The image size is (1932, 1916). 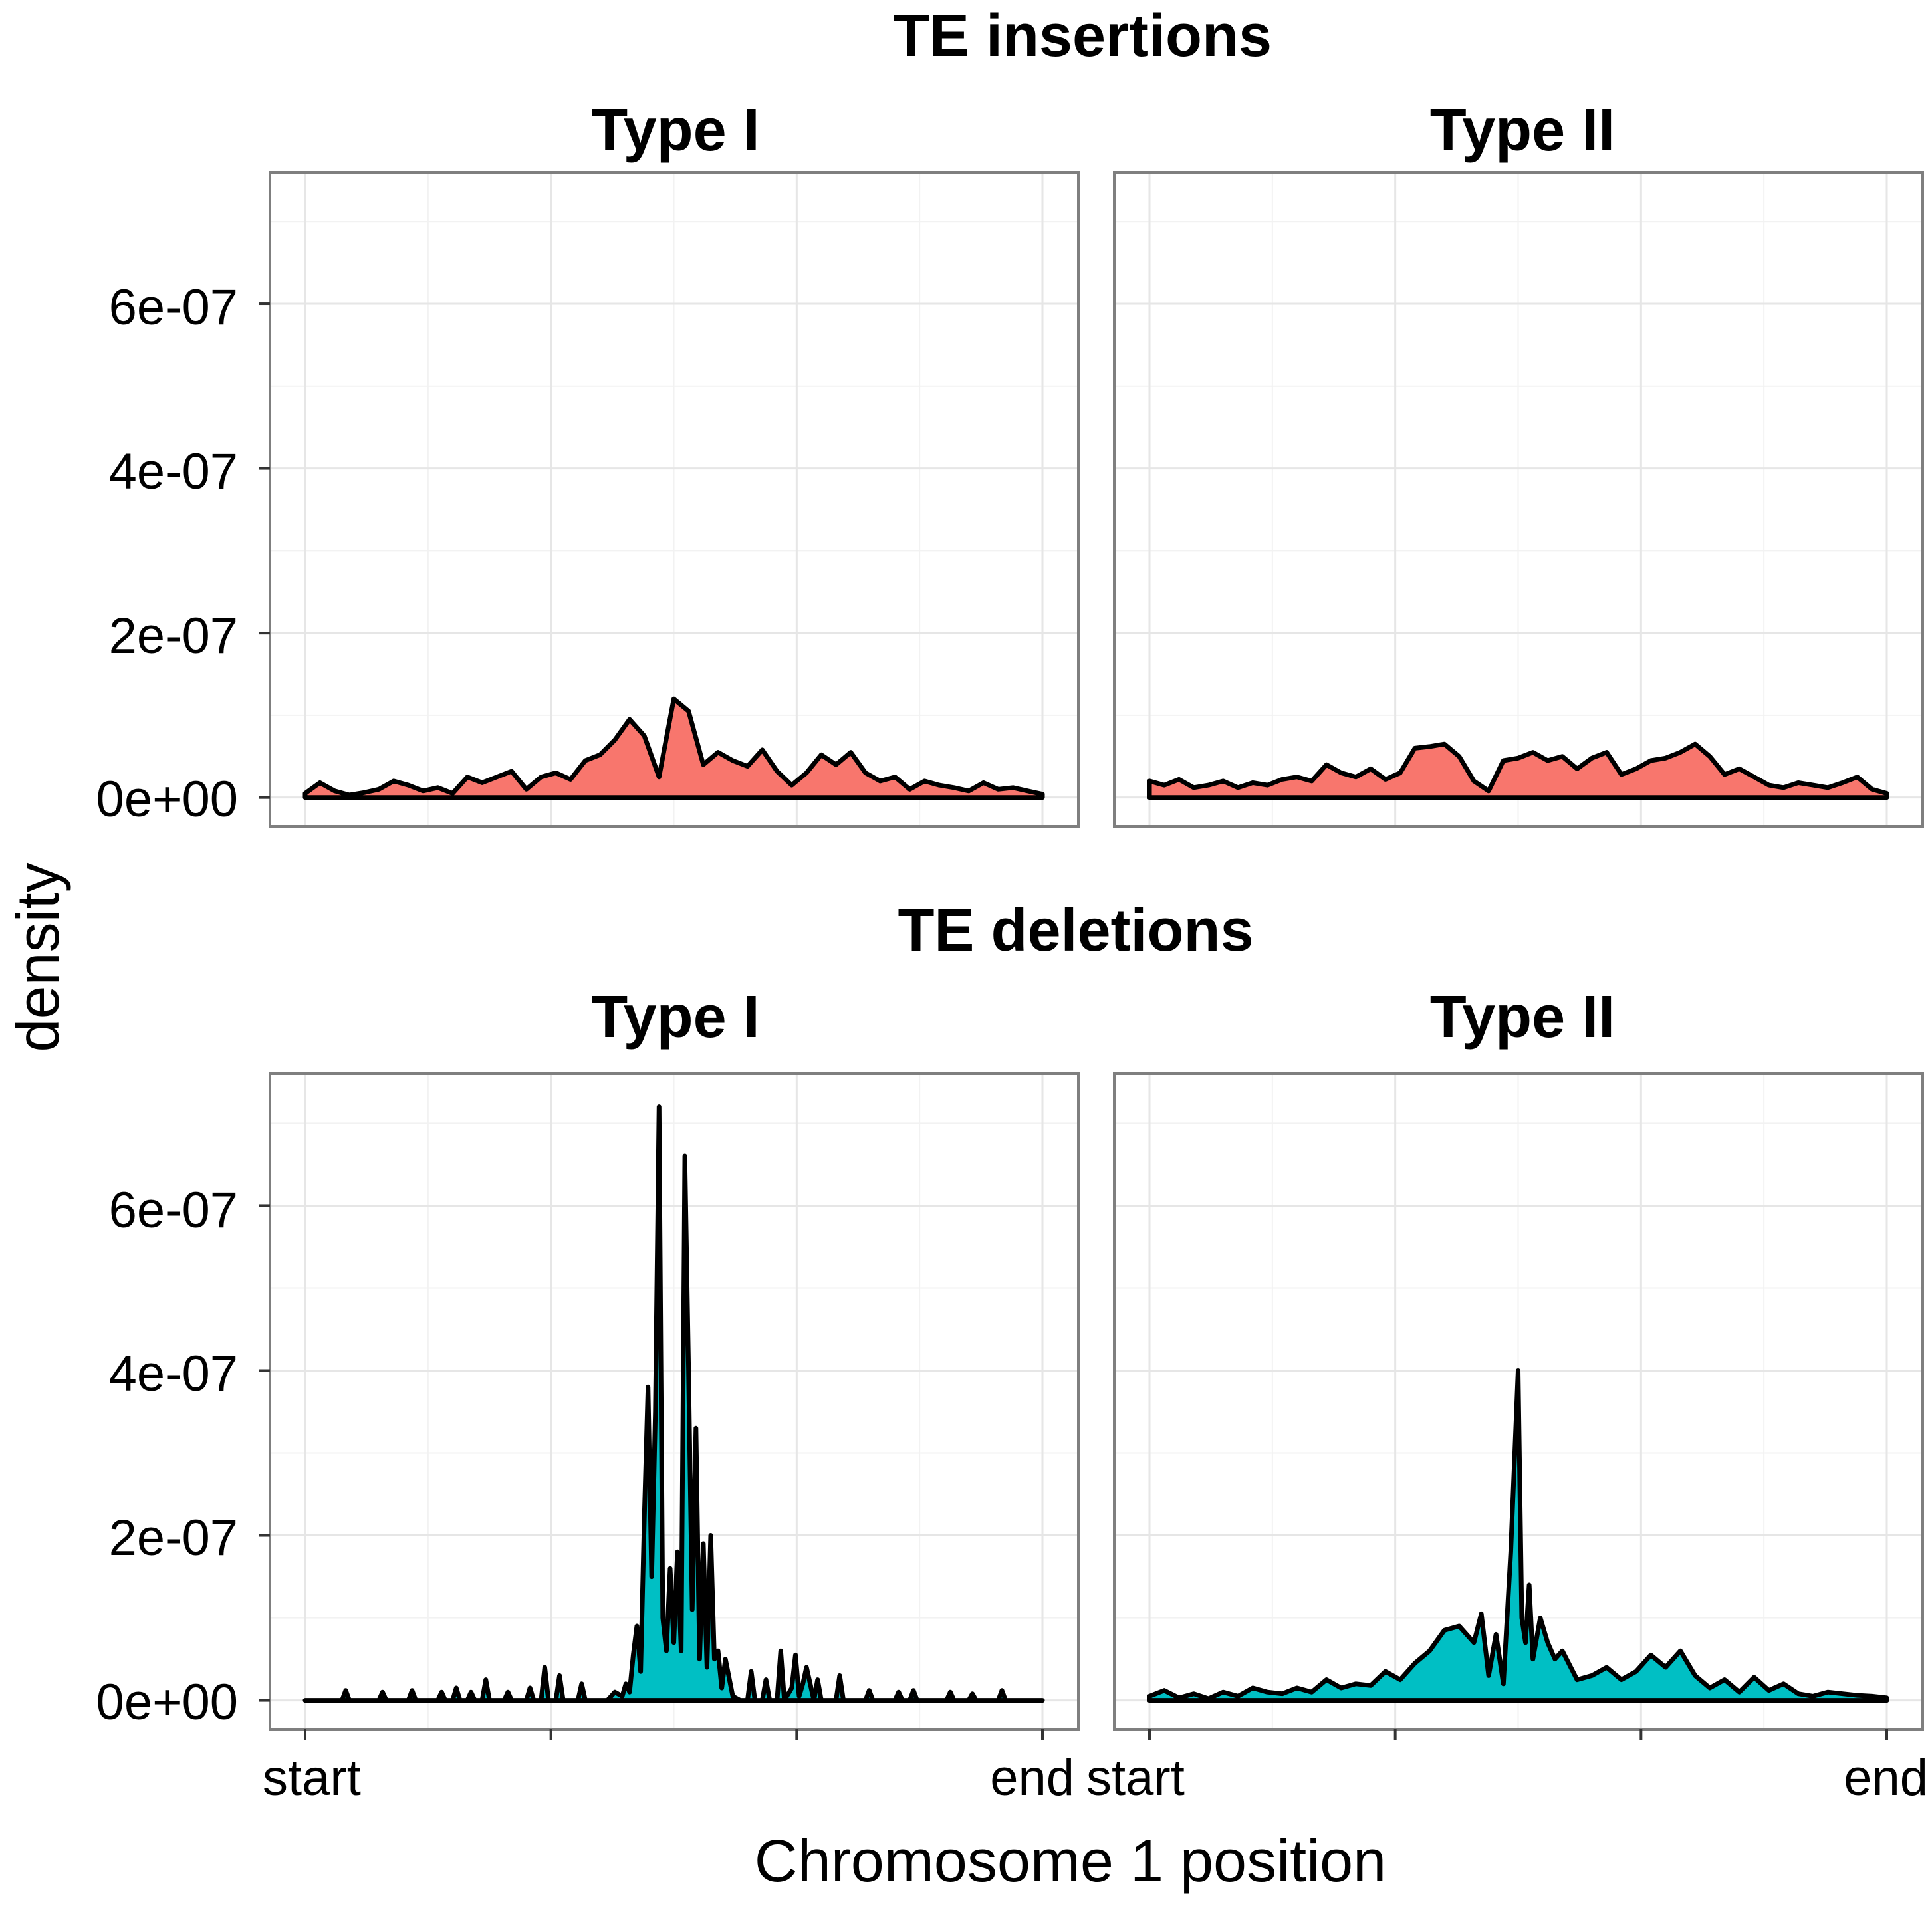 What do you see at coordinates (675, 130) in the screenshot?
I see `facet-title-insertions-type-i: Type I` at bounding box center [675, 130].